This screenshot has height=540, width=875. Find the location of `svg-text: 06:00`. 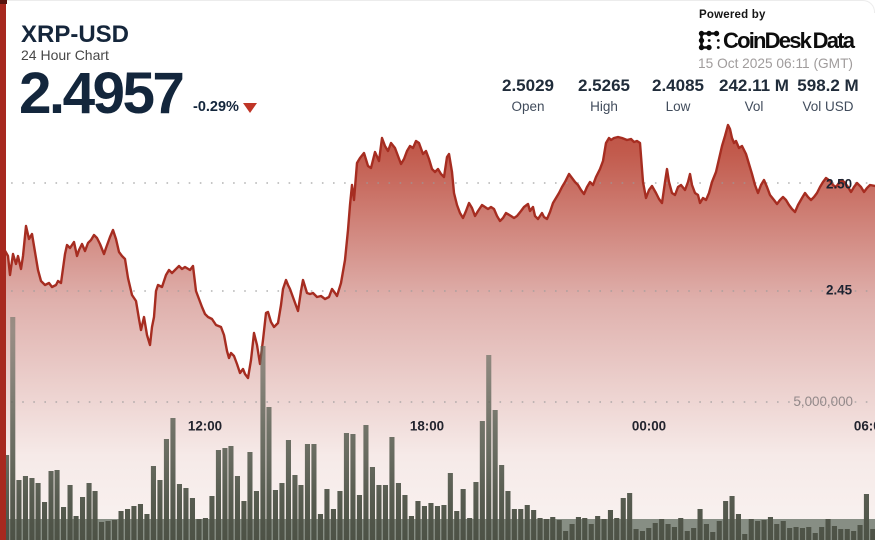

svg-text: 06:00 is located at coordinates (864, 426).